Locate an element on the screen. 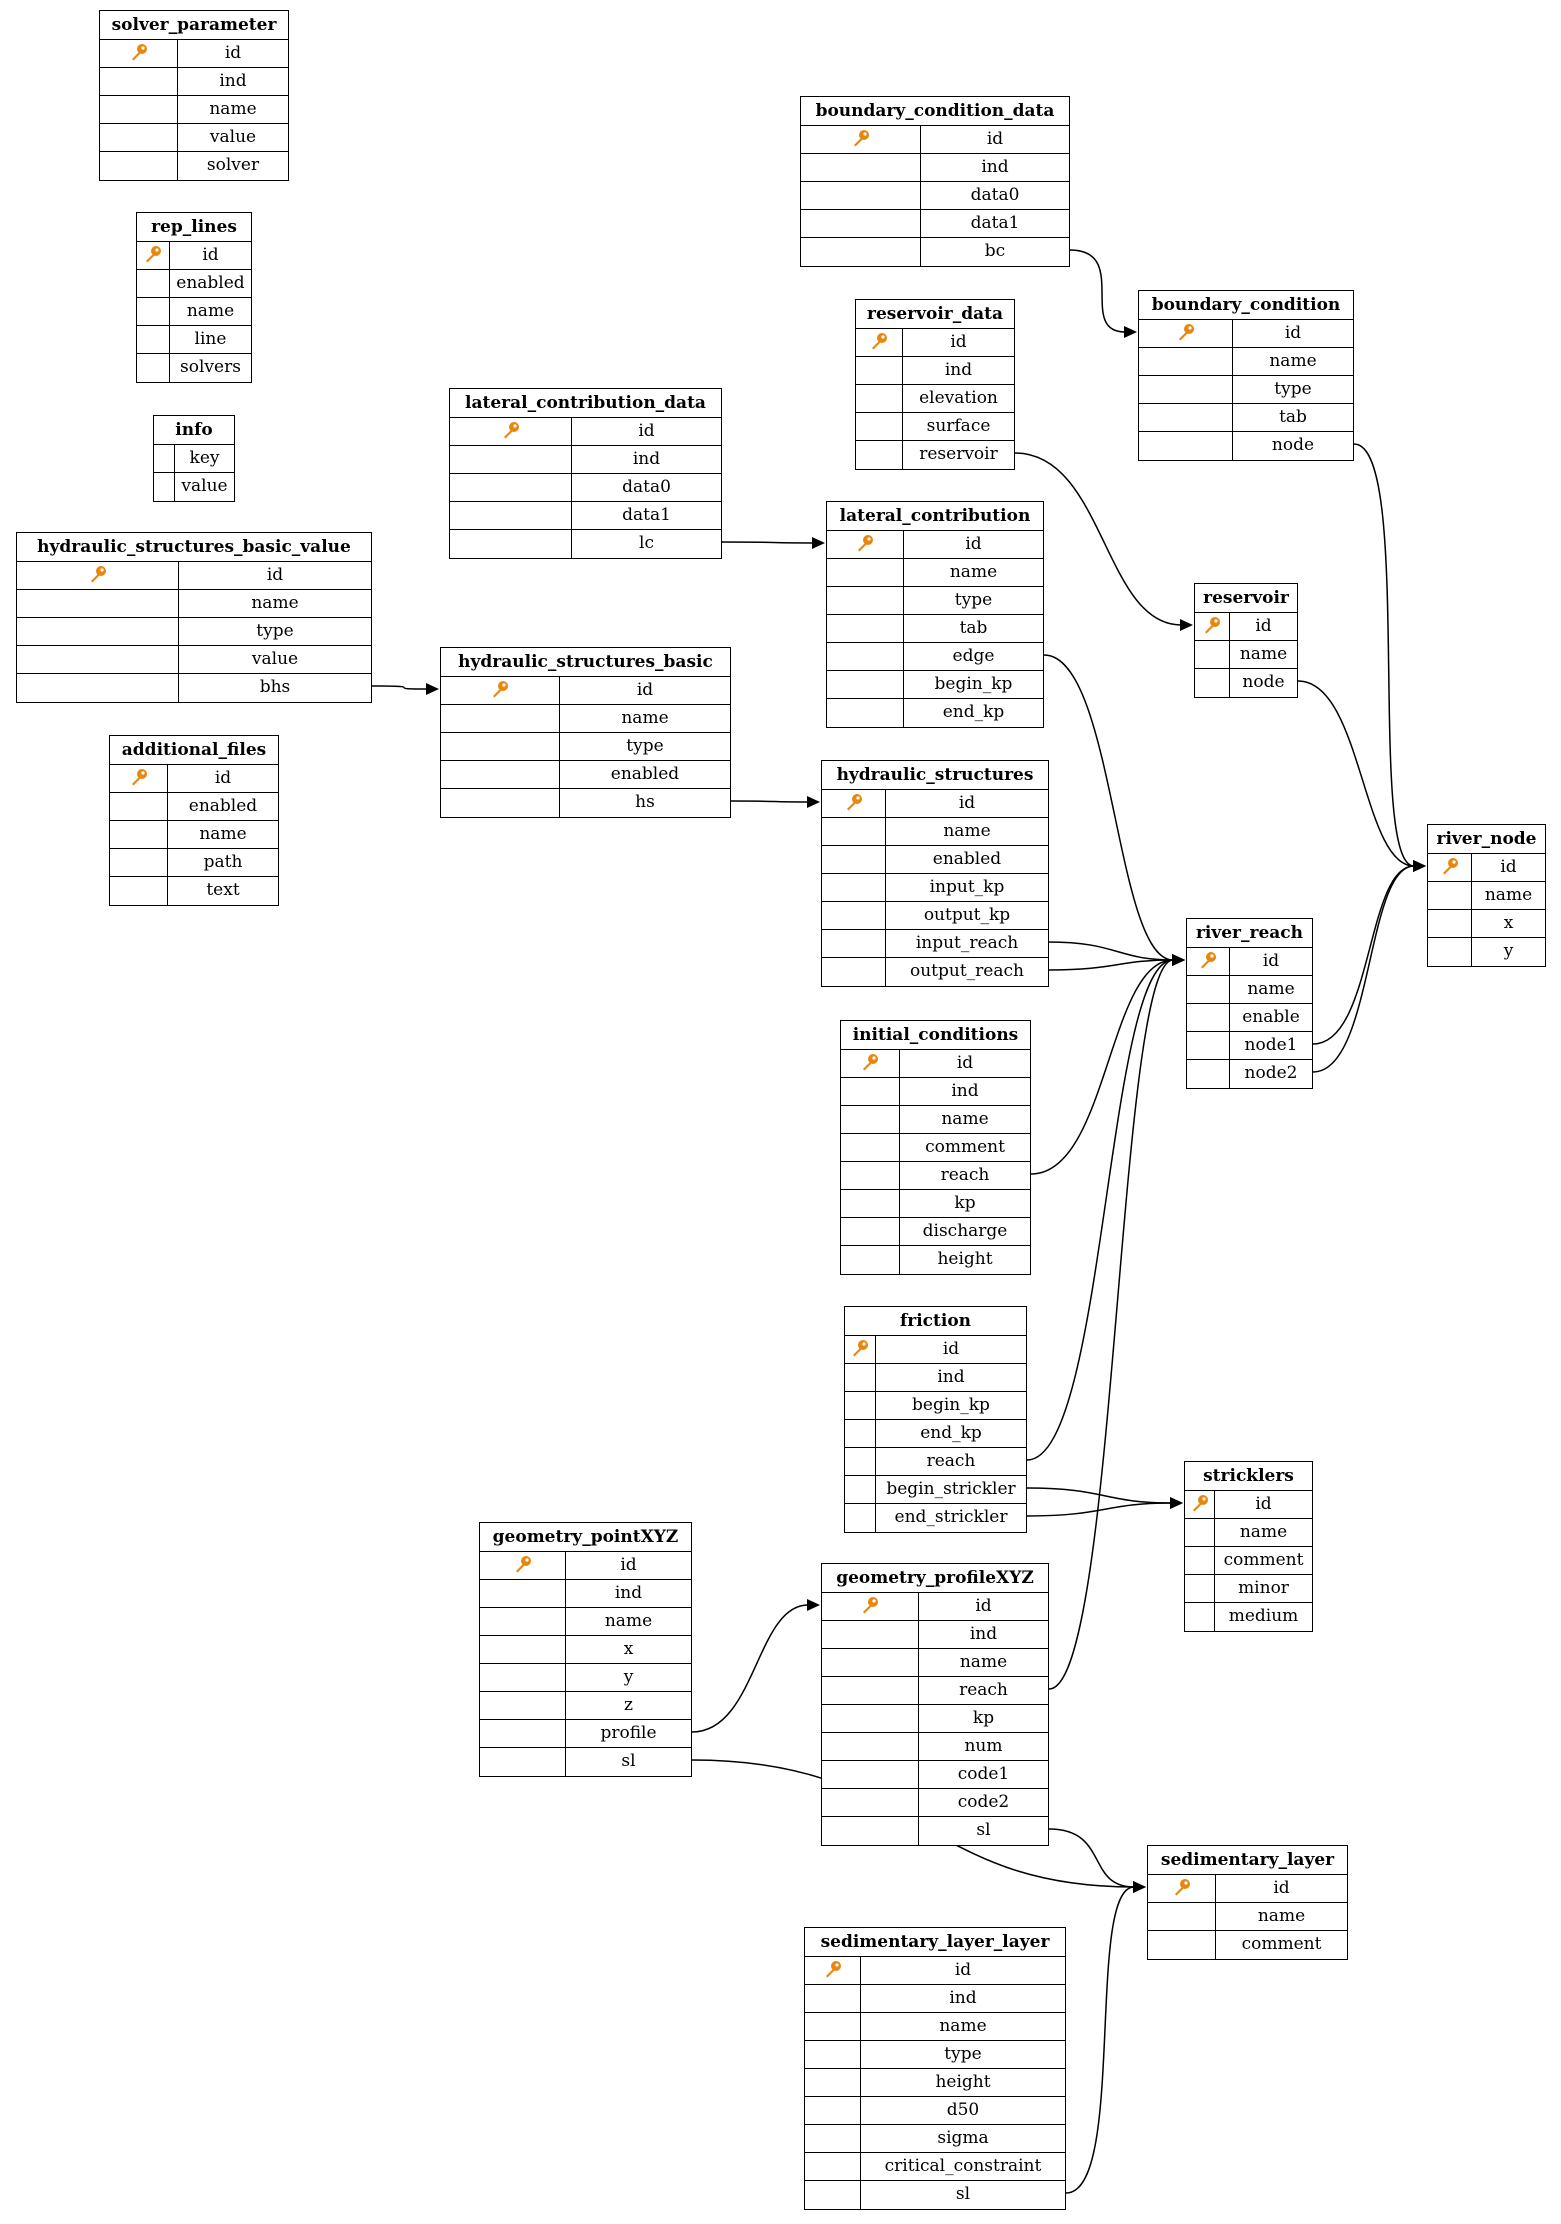 This screenshot has height=2224, width=1561. table-boundary-condition-data: boundary_condition_data id ind data0 data1 bc is located at coordinates (935, 181).